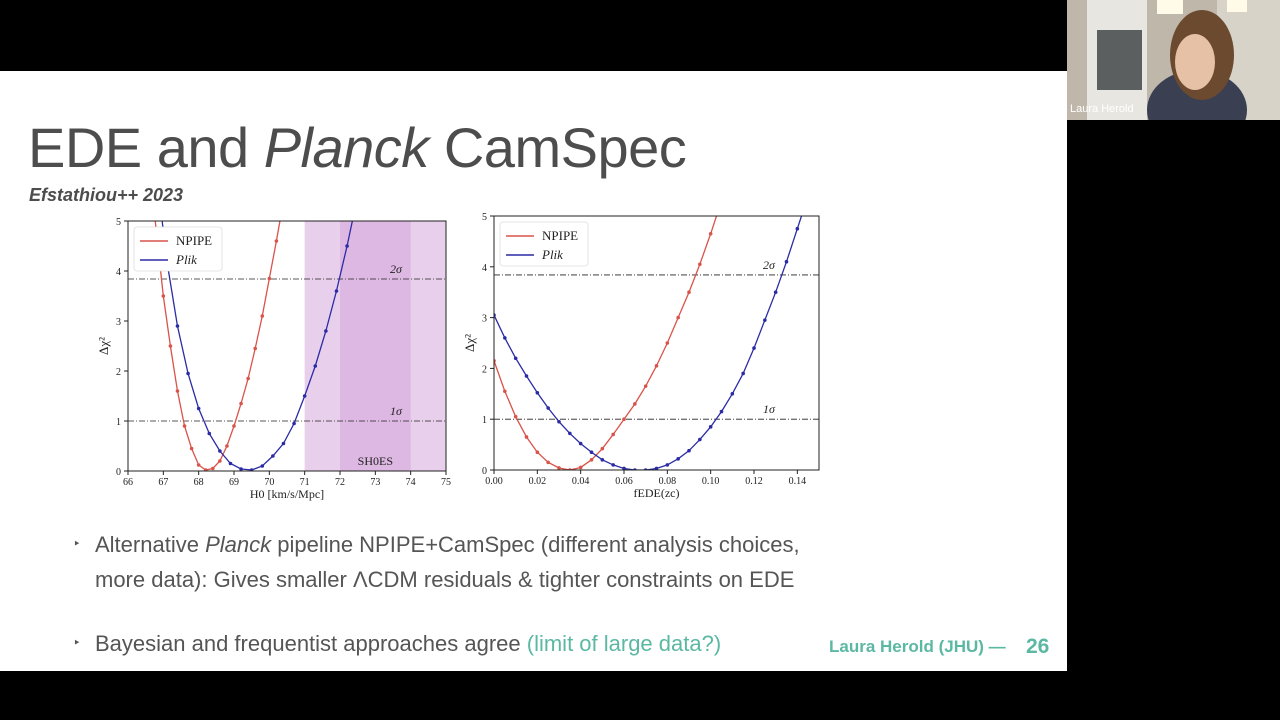 This screenshot has height=720, width=1280. I want to click on y-tick-label: 4, so click(118, 272).